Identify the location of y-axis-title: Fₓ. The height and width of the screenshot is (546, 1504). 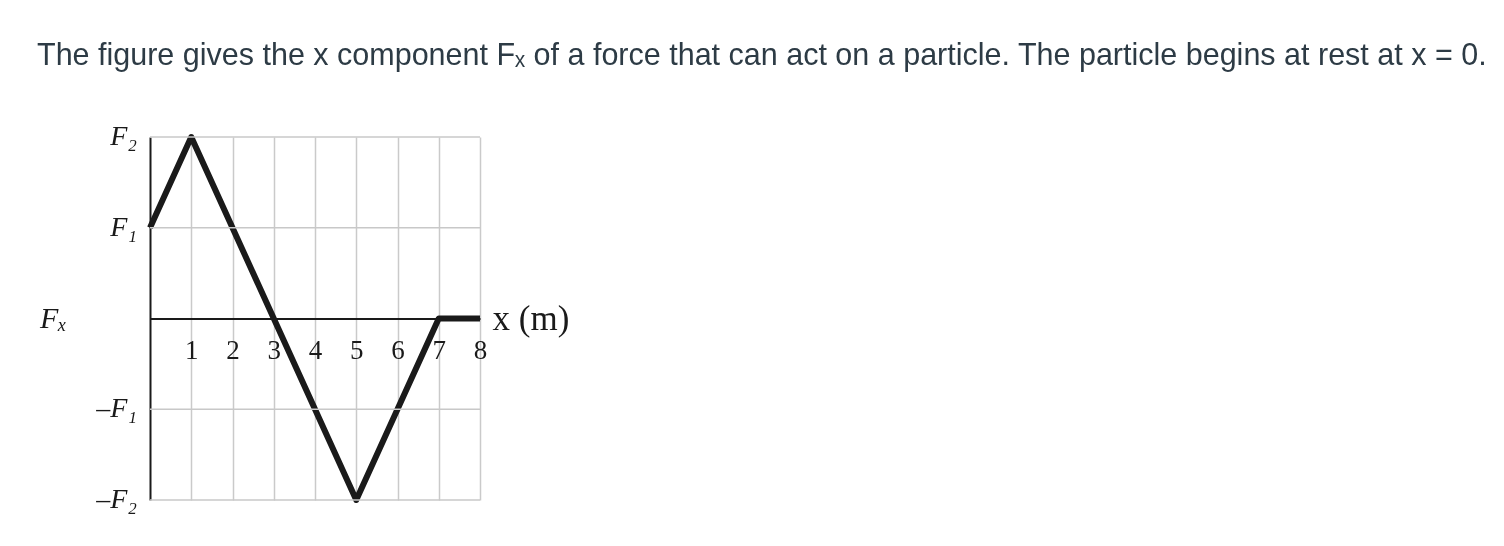
(53, 317).